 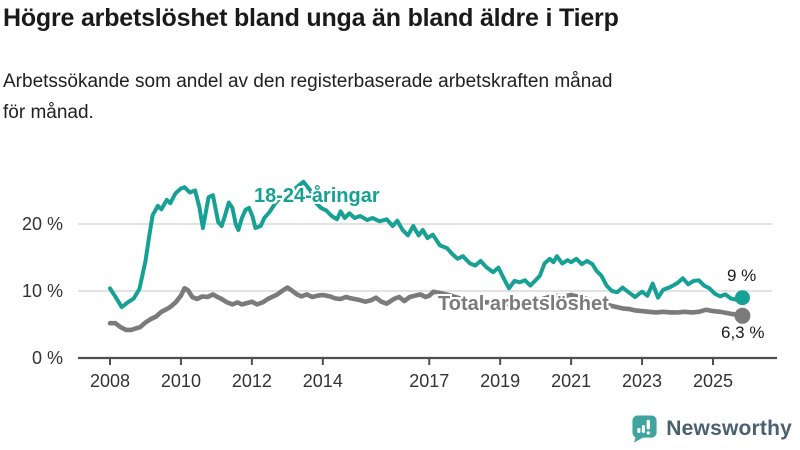 What do you see at coordinates (48, 112) in the screenshot?
I see `subtitle-line-2: för månad.` at bounding box center [48, 112].